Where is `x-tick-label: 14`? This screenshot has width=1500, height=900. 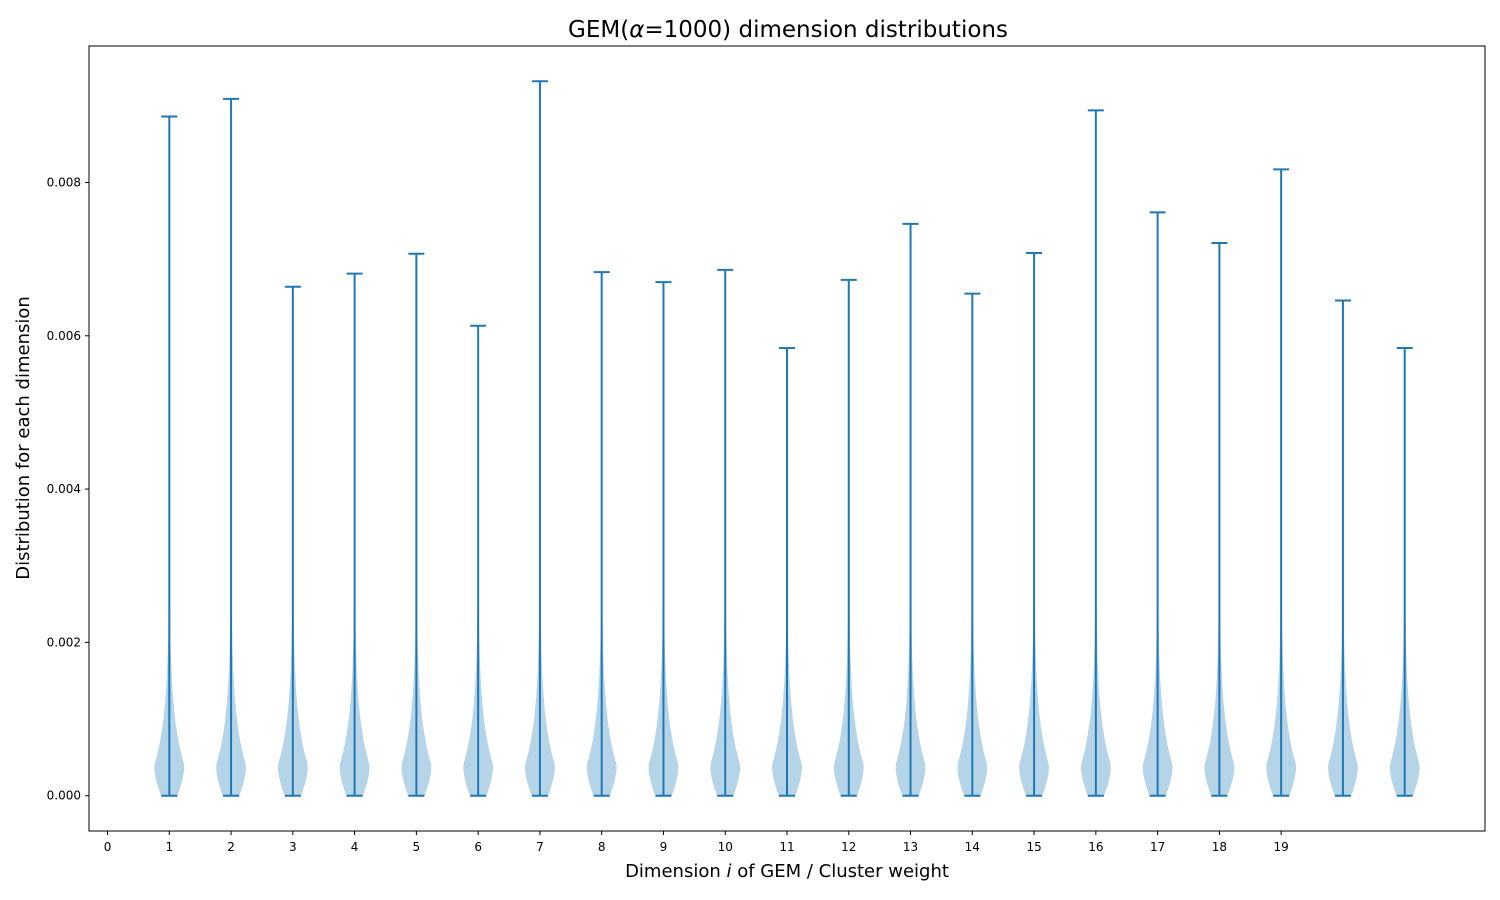
x-tick-label: 14 is located at coordinates (972, 847).